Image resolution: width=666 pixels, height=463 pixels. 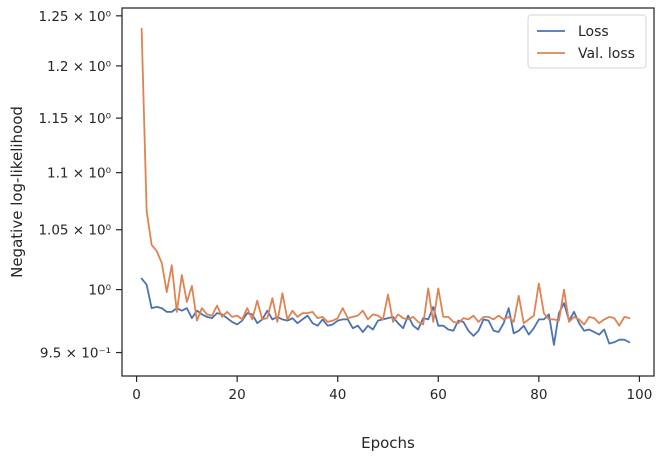 I want to click on y-tick-label: 1.2 × 10⁰, so click(x=79, y=67).